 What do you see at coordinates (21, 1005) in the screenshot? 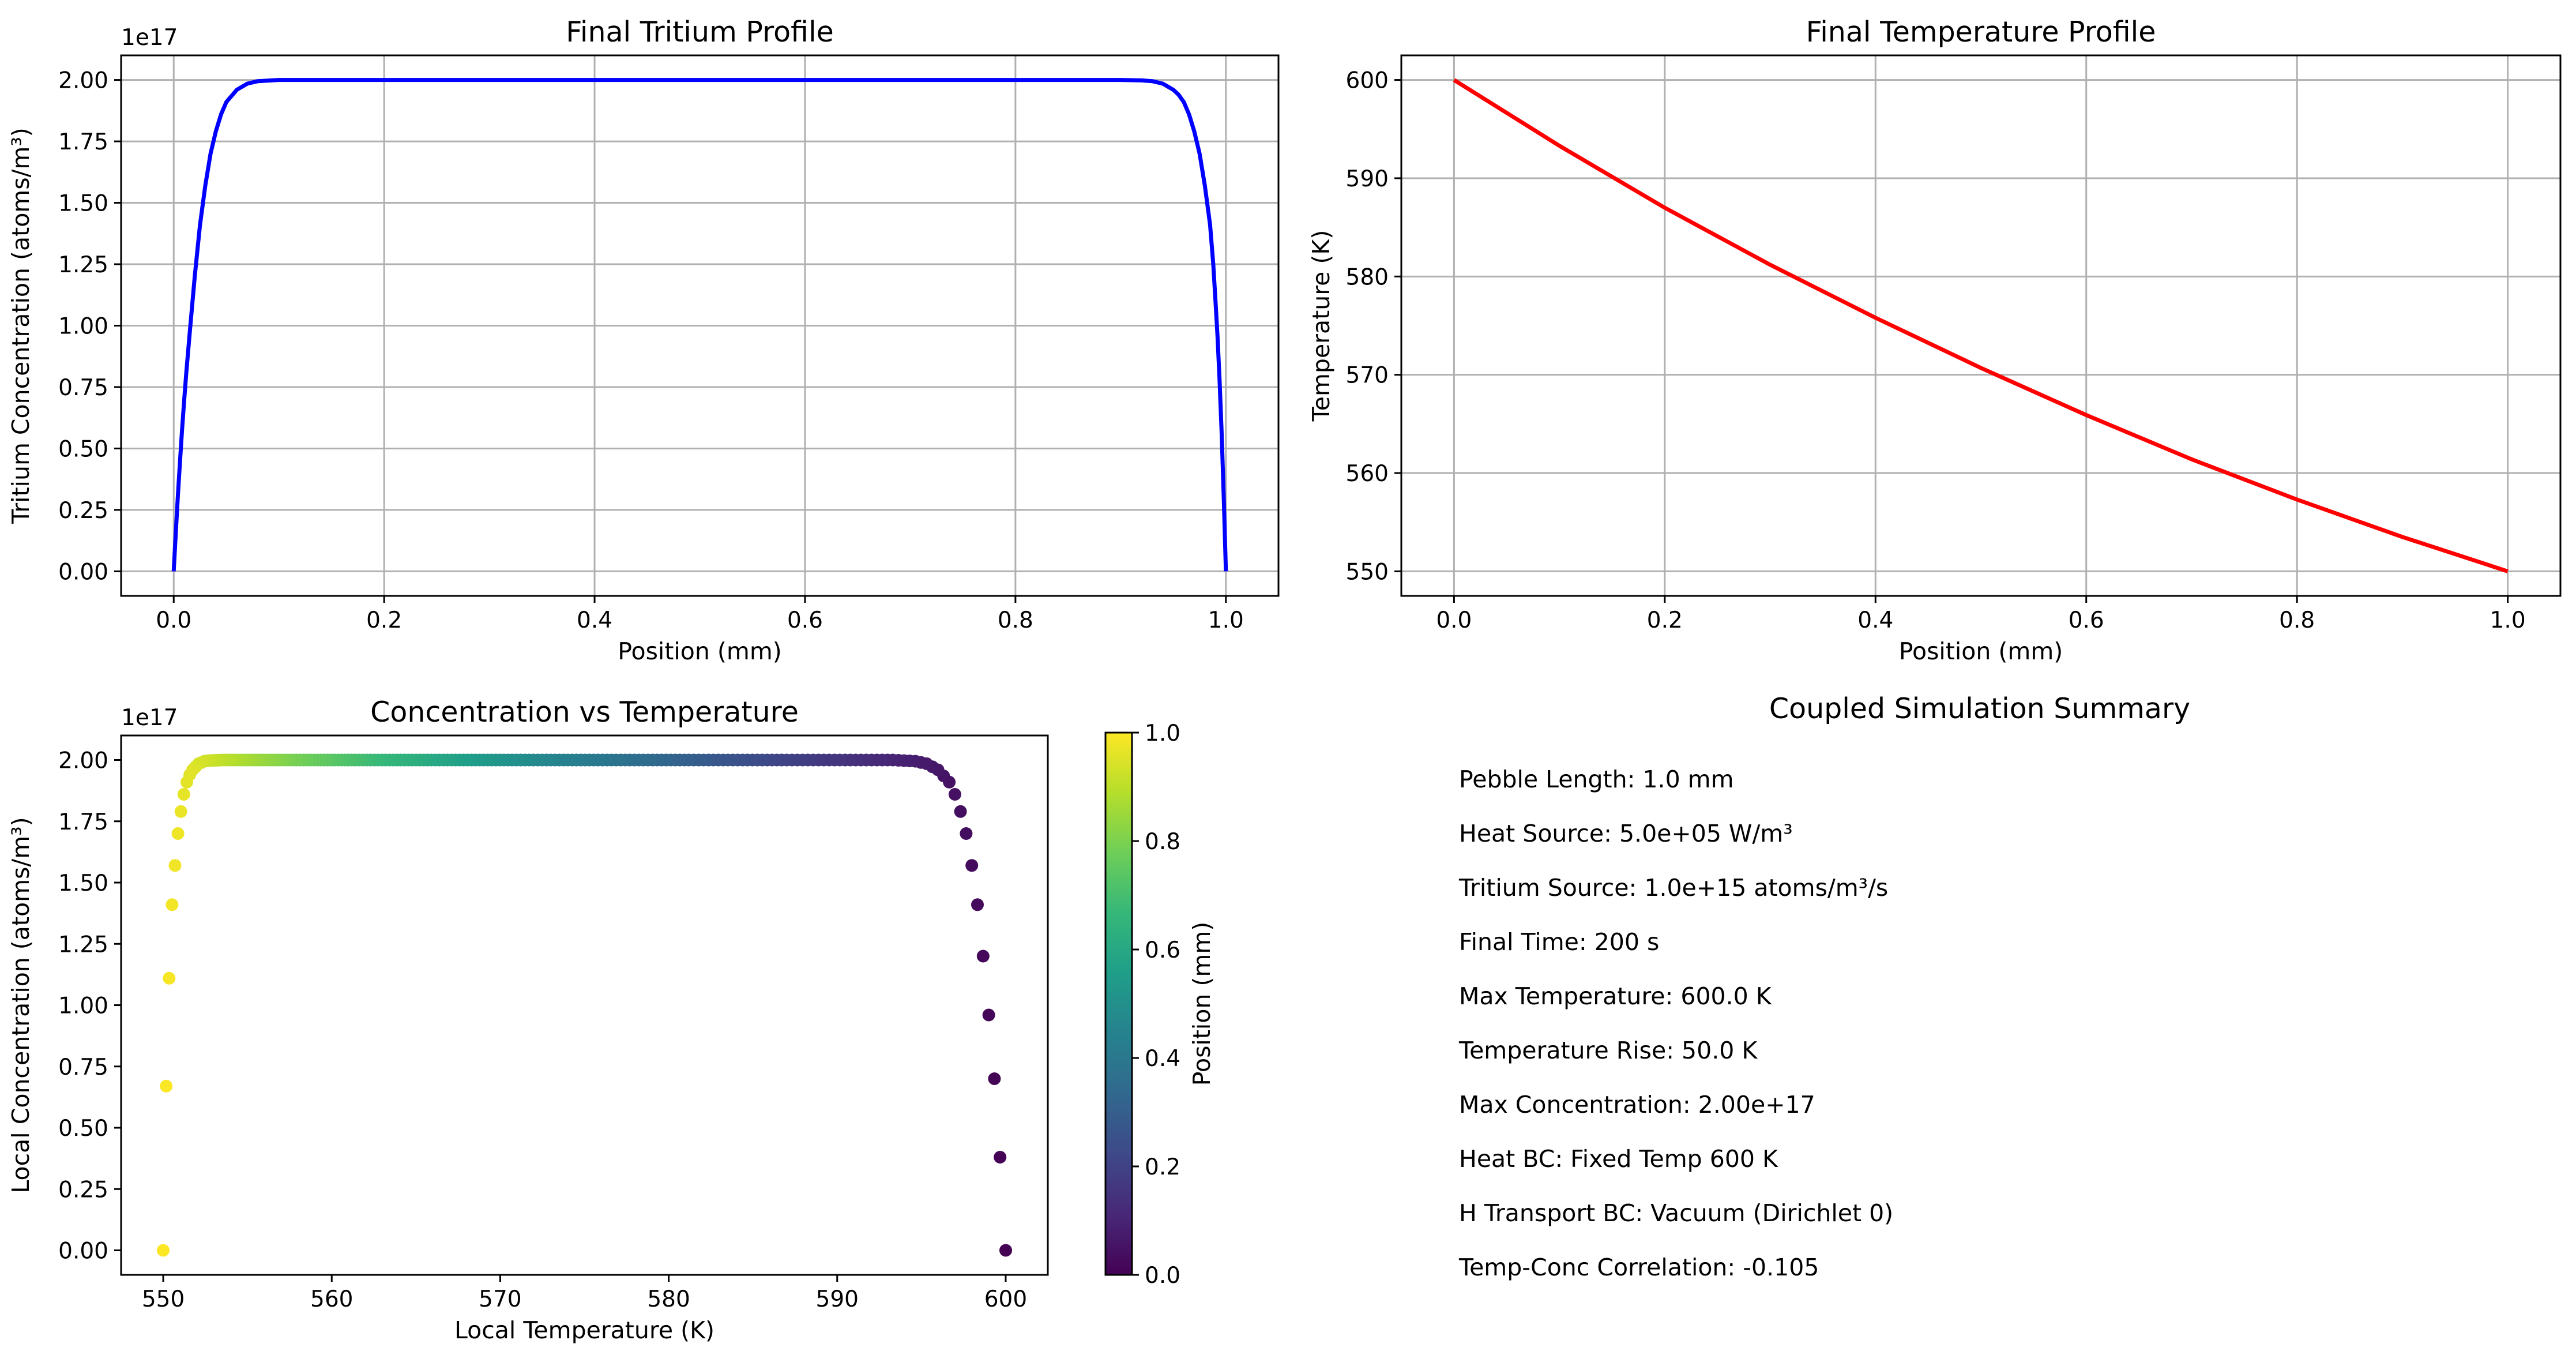
I see `y-axis-label: Local Concentration (atoms/m³)` at bounding box center [21, 1005].